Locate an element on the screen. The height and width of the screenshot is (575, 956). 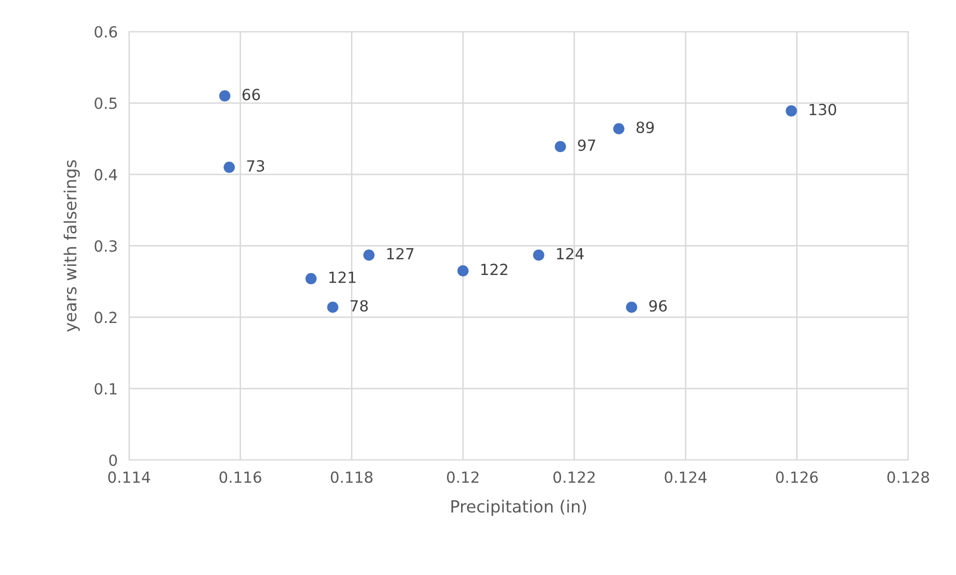
x-tick-label: 0.124 is located at coordinates (685, 477).